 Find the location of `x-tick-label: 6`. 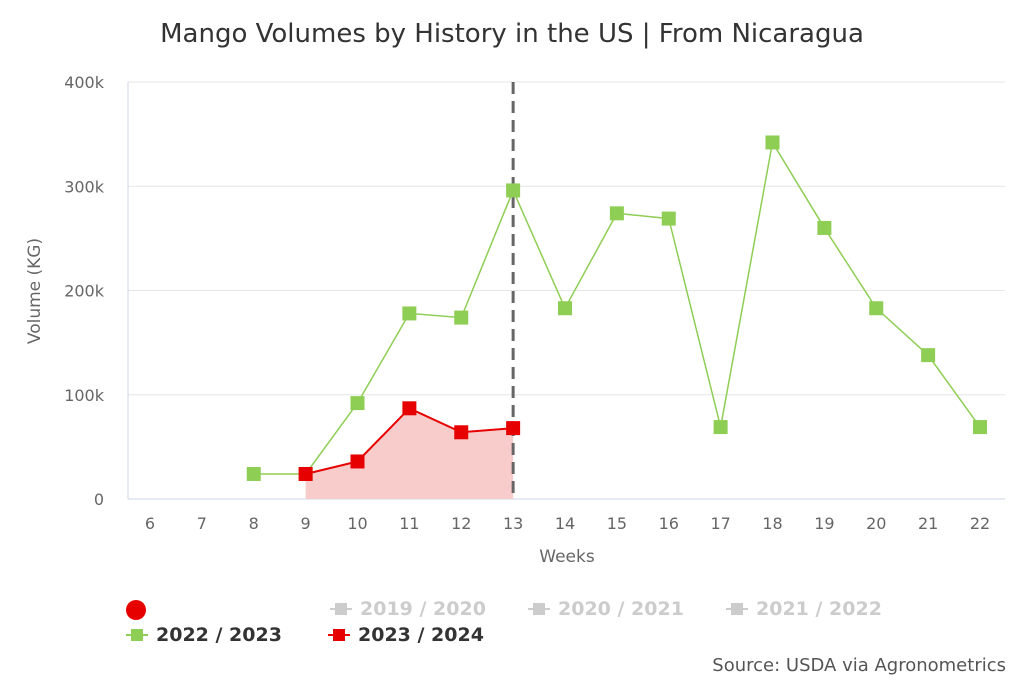

x-tick-label: 6 is located at coordinates (150, 523).